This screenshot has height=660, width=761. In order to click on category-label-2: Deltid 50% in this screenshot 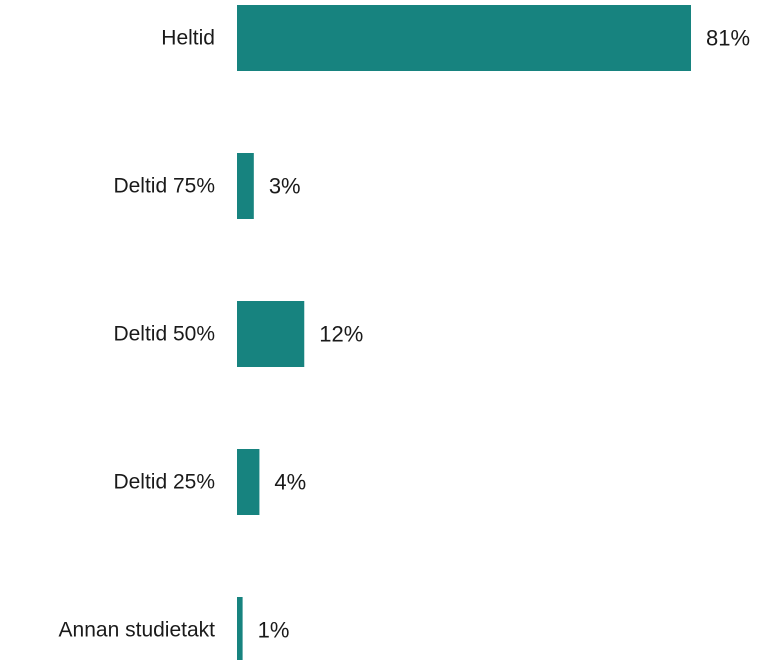, I will do `click(164, 334)`.